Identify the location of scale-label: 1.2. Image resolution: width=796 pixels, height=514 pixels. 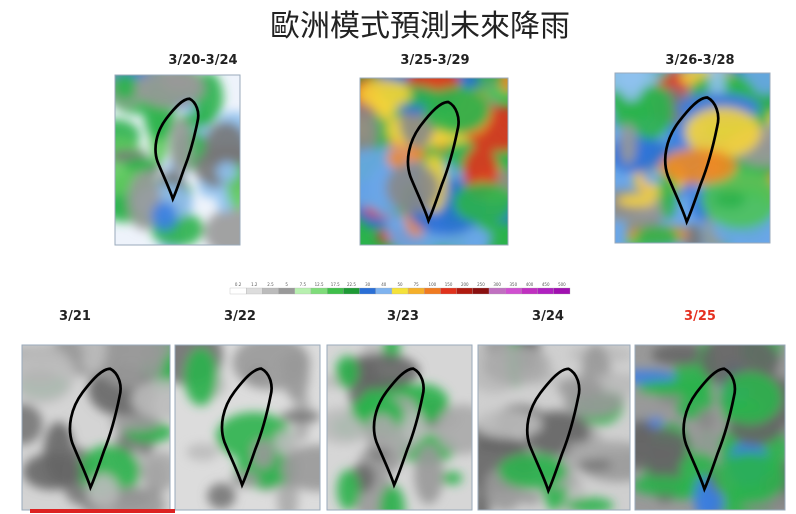
(254, 284).